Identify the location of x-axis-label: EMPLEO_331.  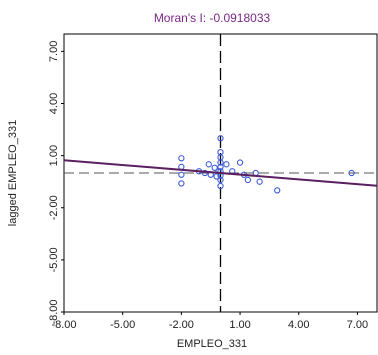
(212, 344).